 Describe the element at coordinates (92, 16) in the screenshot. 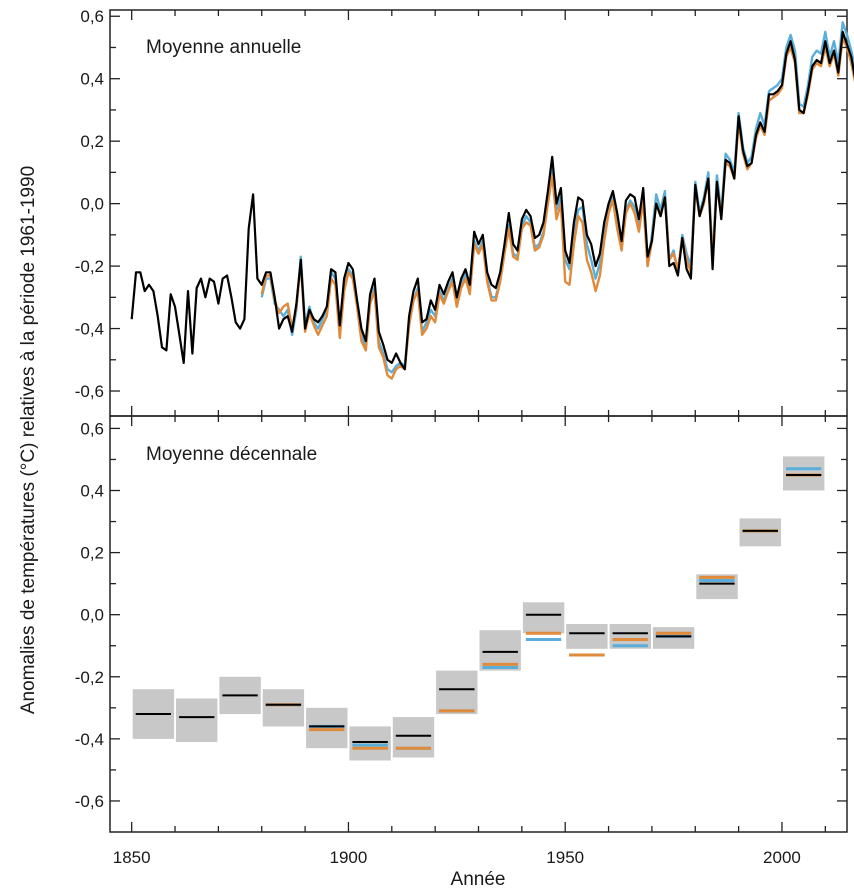

I see `top-y-tick-label: 0,6` at that location.